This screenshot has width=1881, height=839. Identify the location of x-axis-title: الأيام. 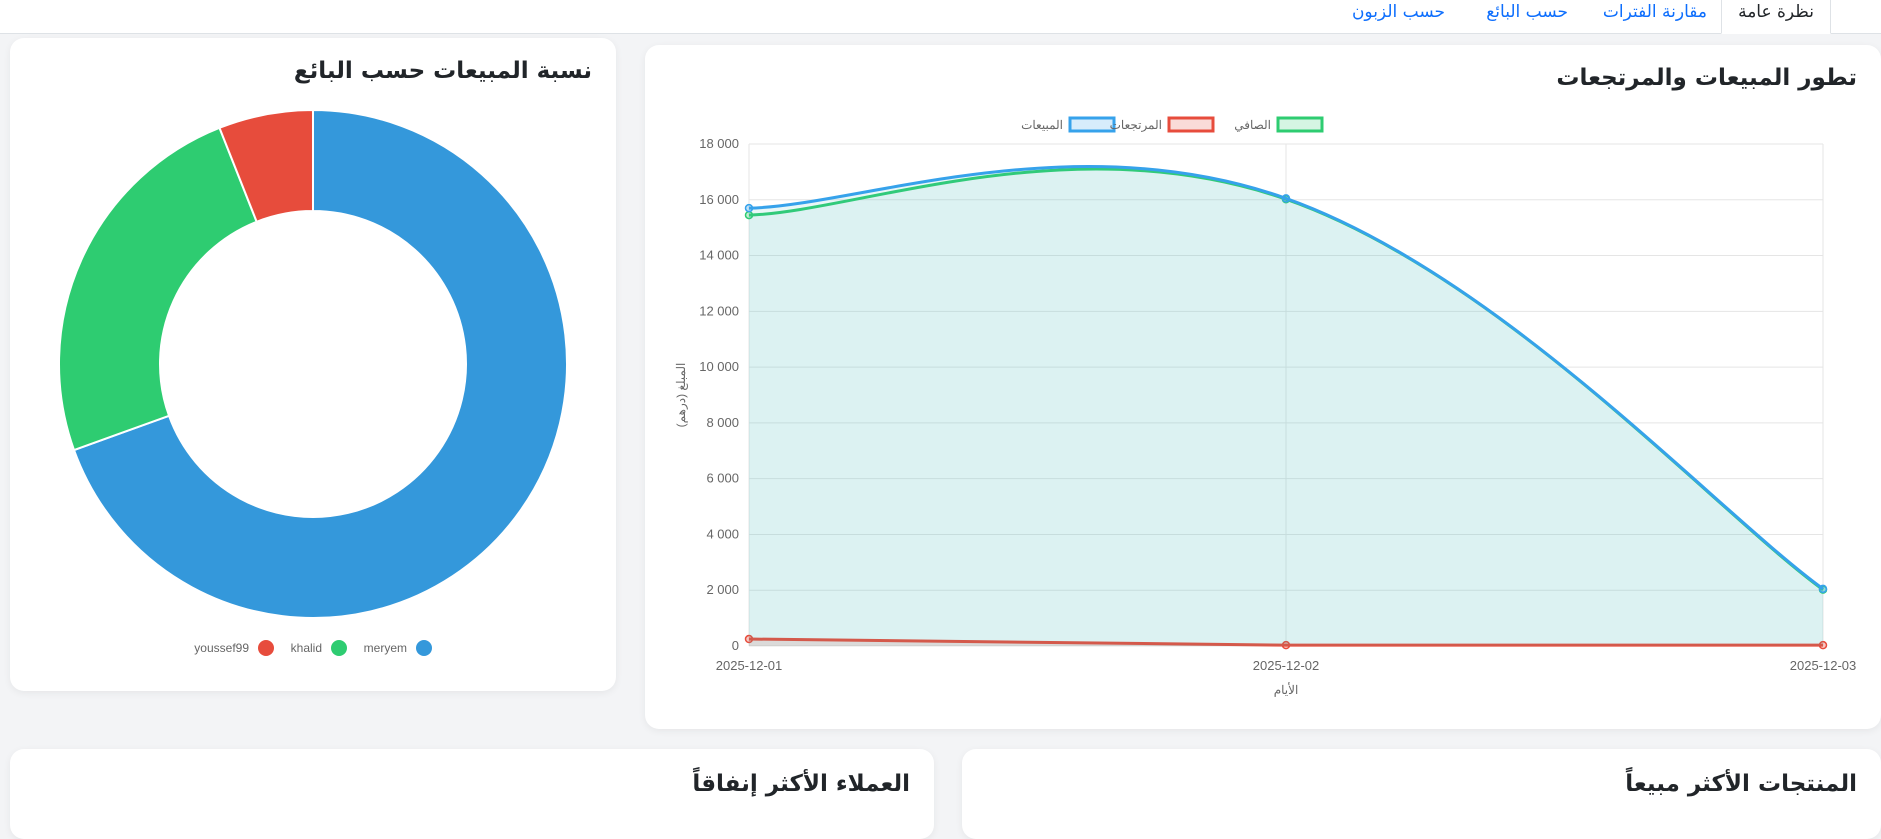
(1286, 689).